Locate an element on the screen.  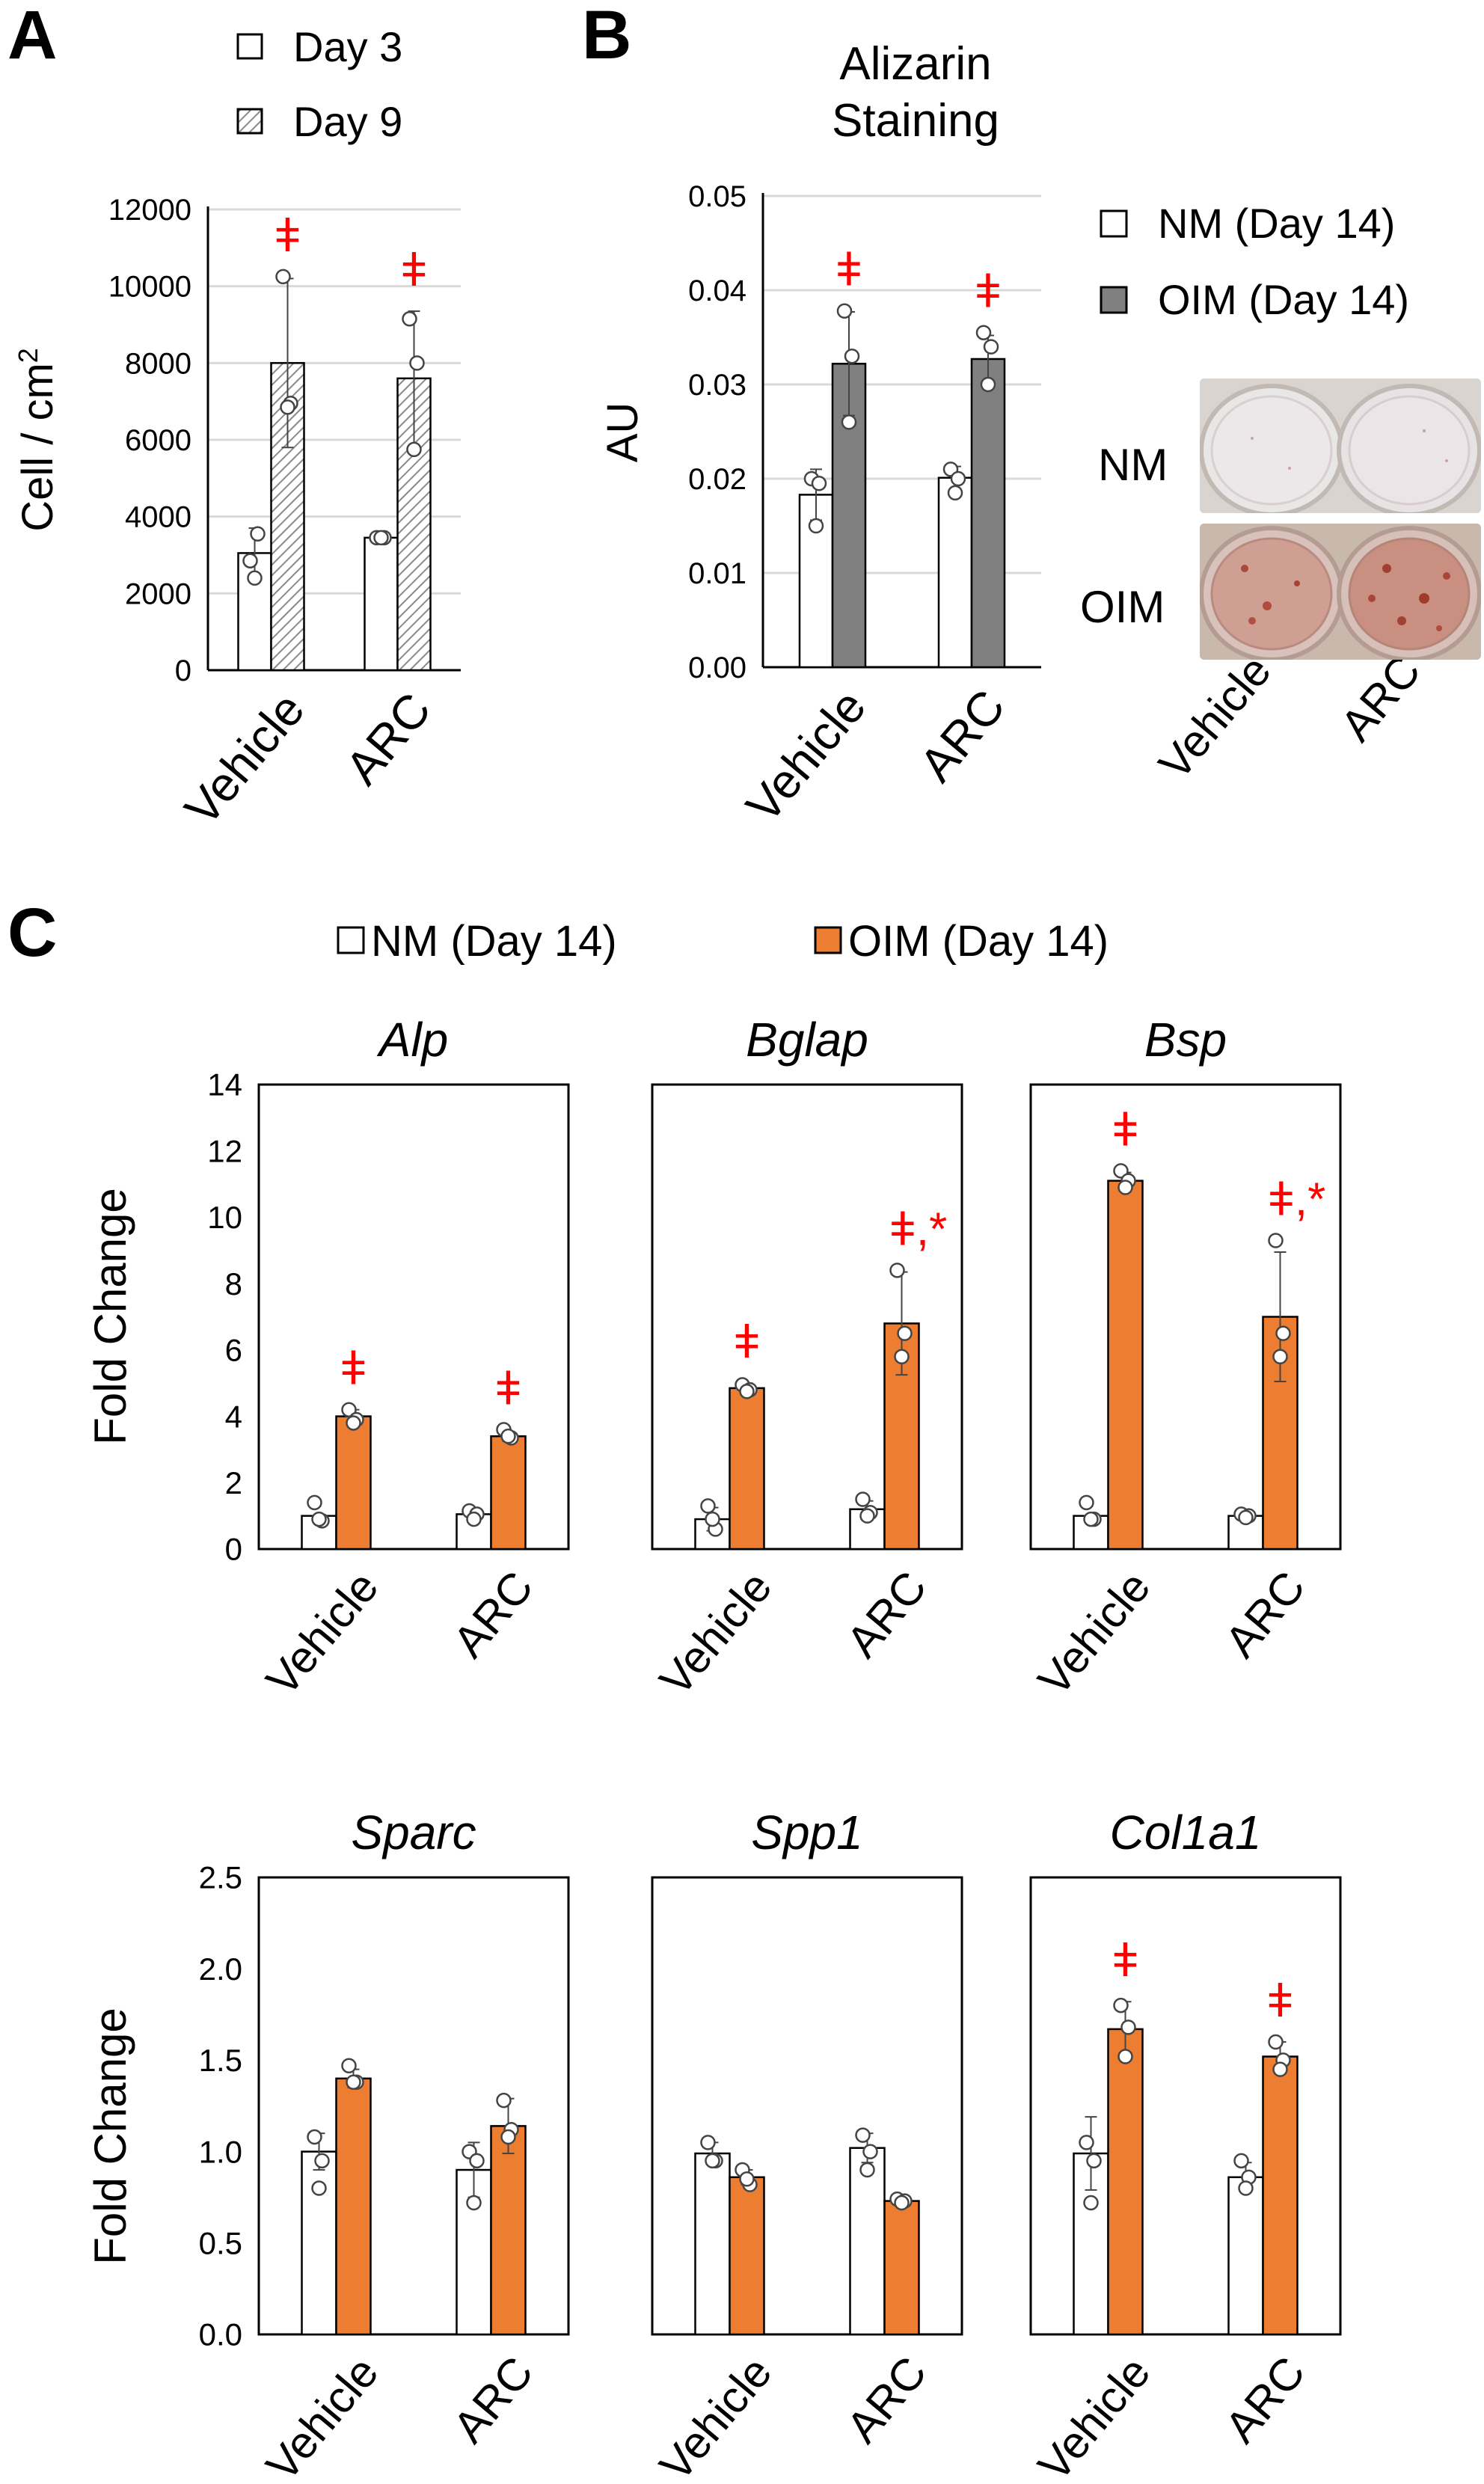
well-photo-oim-drawing is located at coordinates (1340, 592).